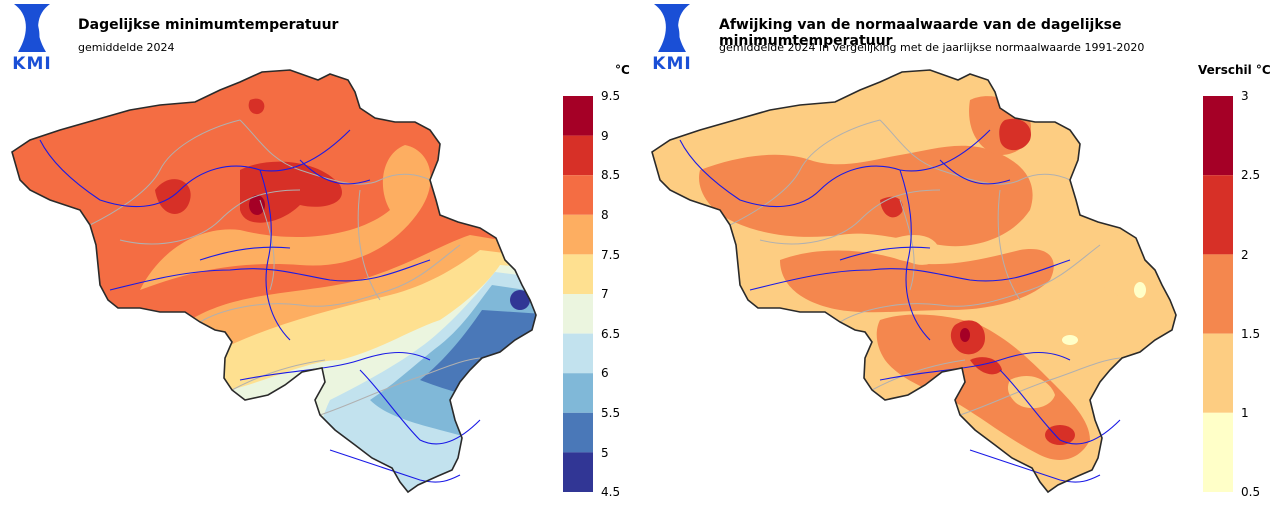 Image resolution: width=1280 pixels, height=507 pixels. Describe the element at coordinates (1251, 175) in the screenshot. I see `right-legend-tick: 2.5` at that location.